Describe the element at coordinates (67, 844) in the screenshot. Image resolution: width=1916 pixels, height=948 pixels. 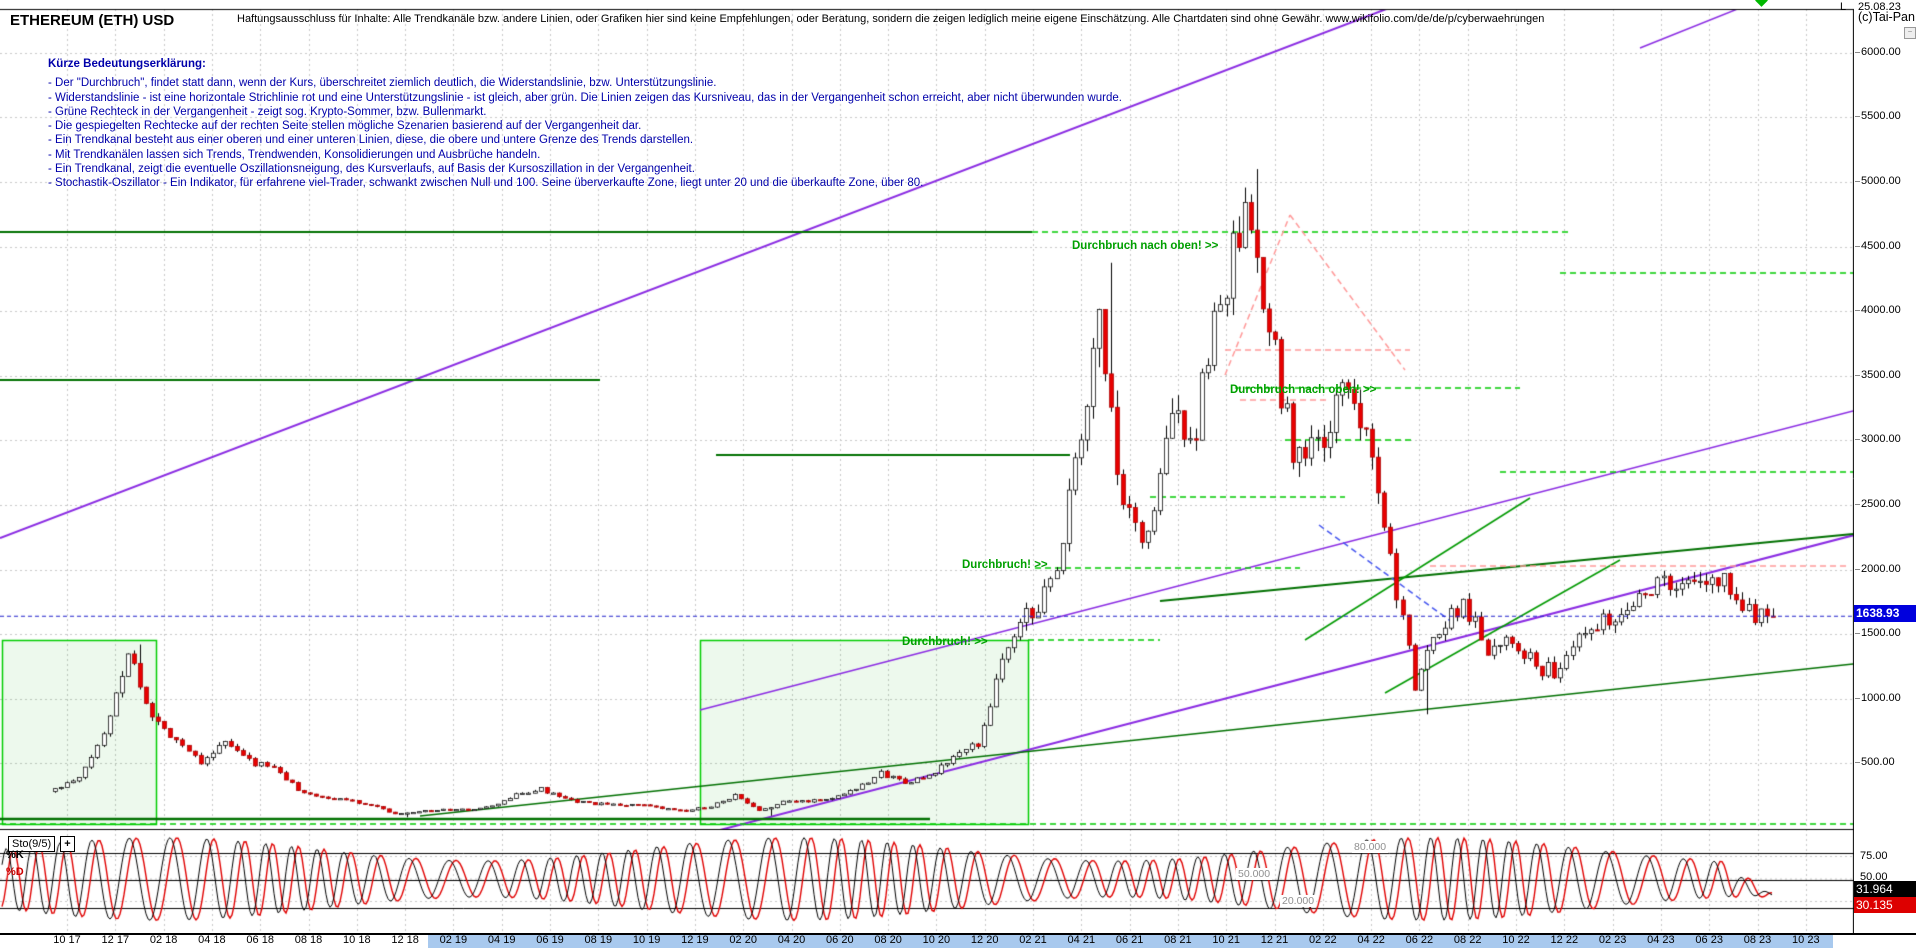
I see `add-indicator-button: +` at that location.